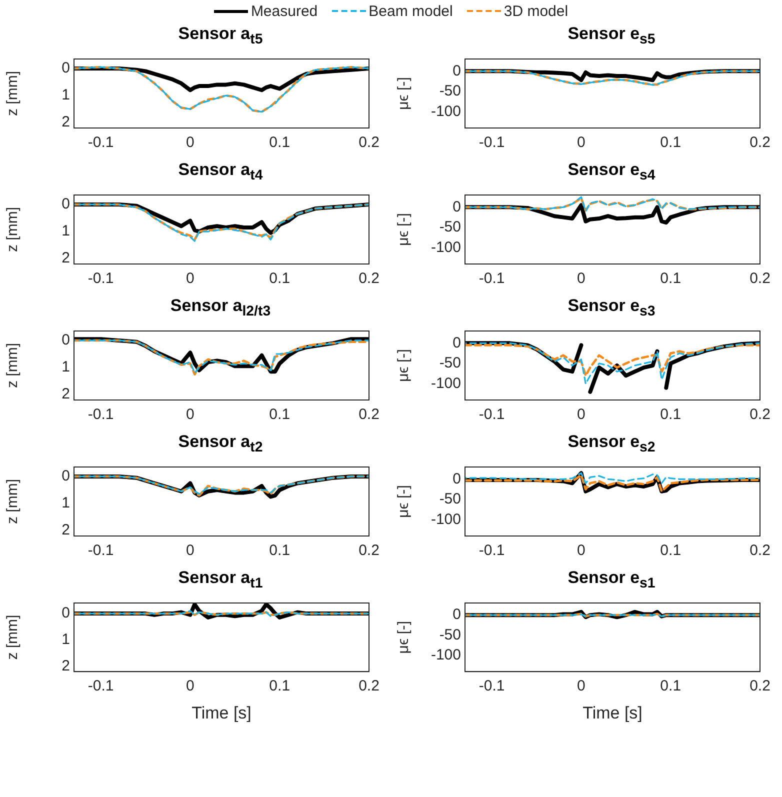 The image size is (782, 797). I want to click on legend-label: 3D model, so click(536, 11).